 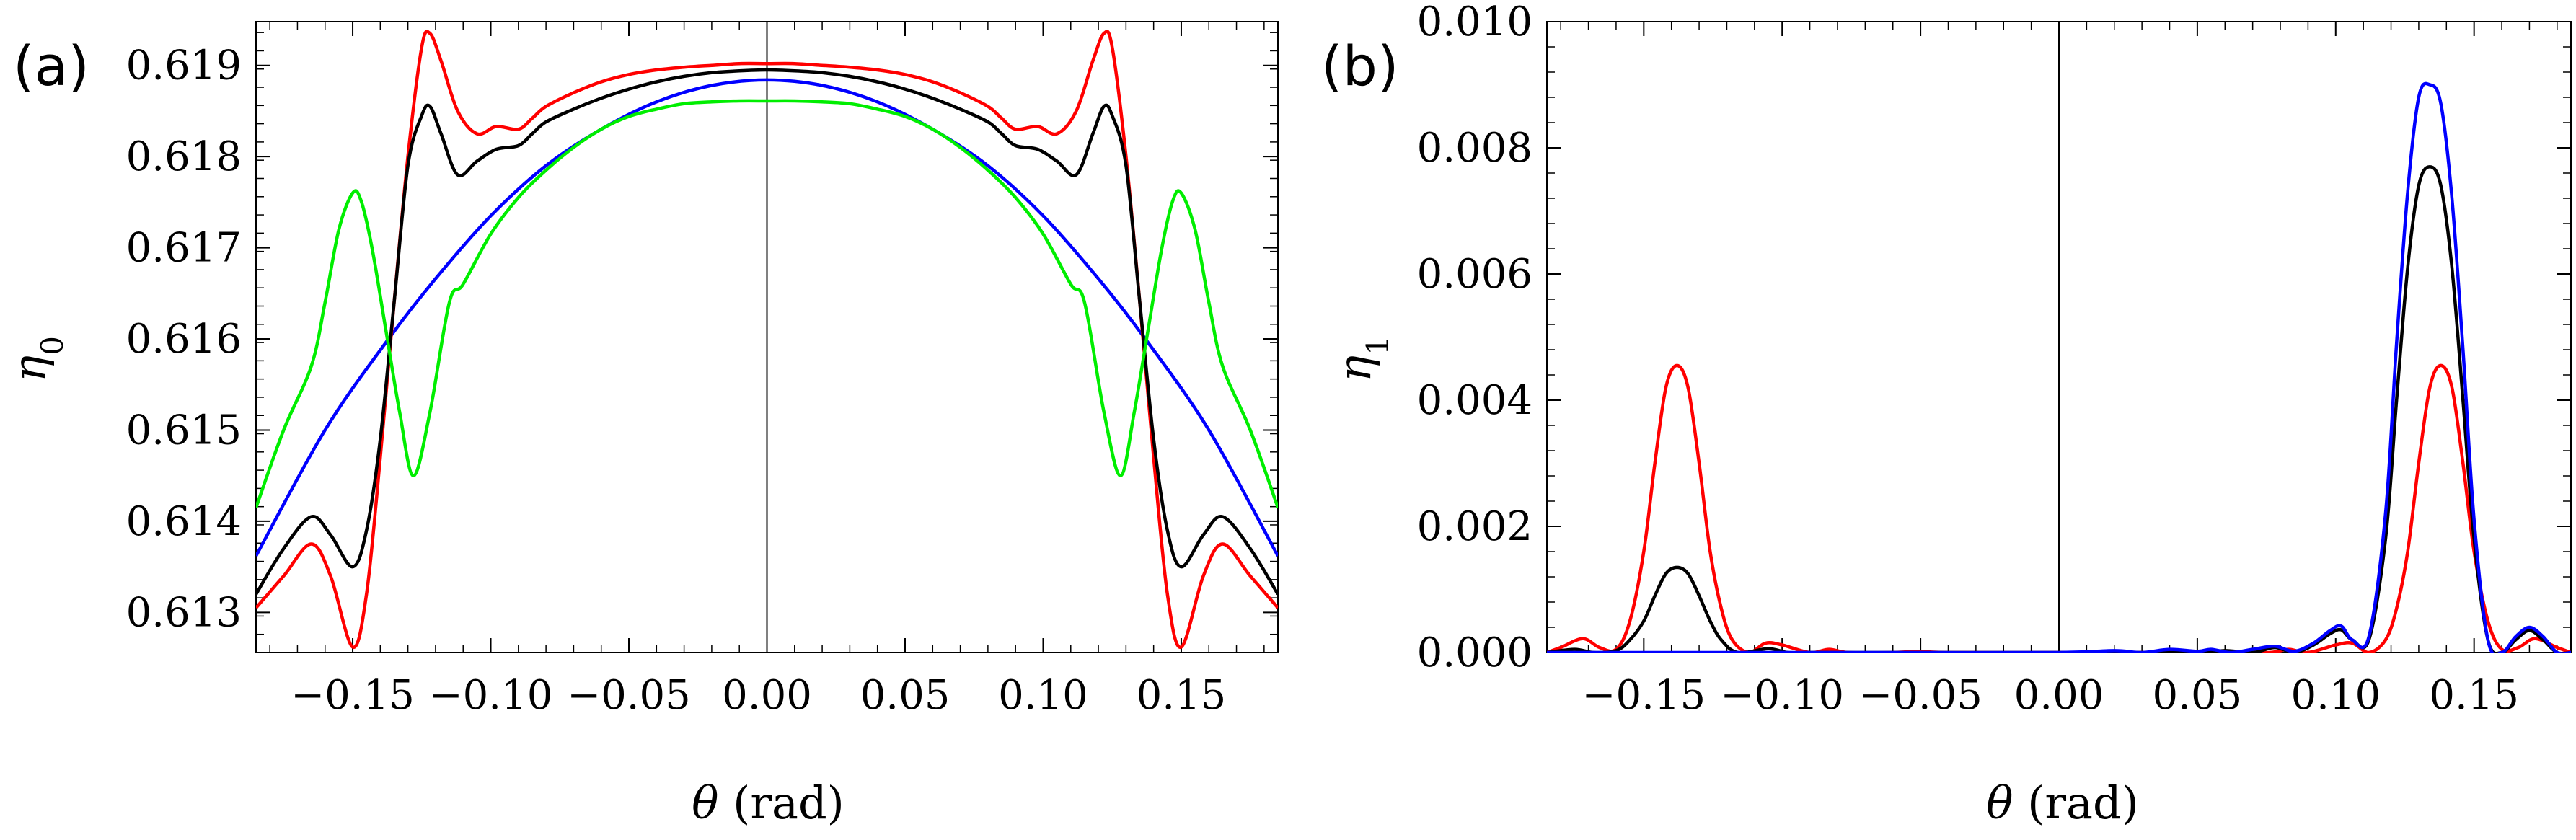 I want to click on x-tick-label-a: 0.00, so click(x=767, y=695).